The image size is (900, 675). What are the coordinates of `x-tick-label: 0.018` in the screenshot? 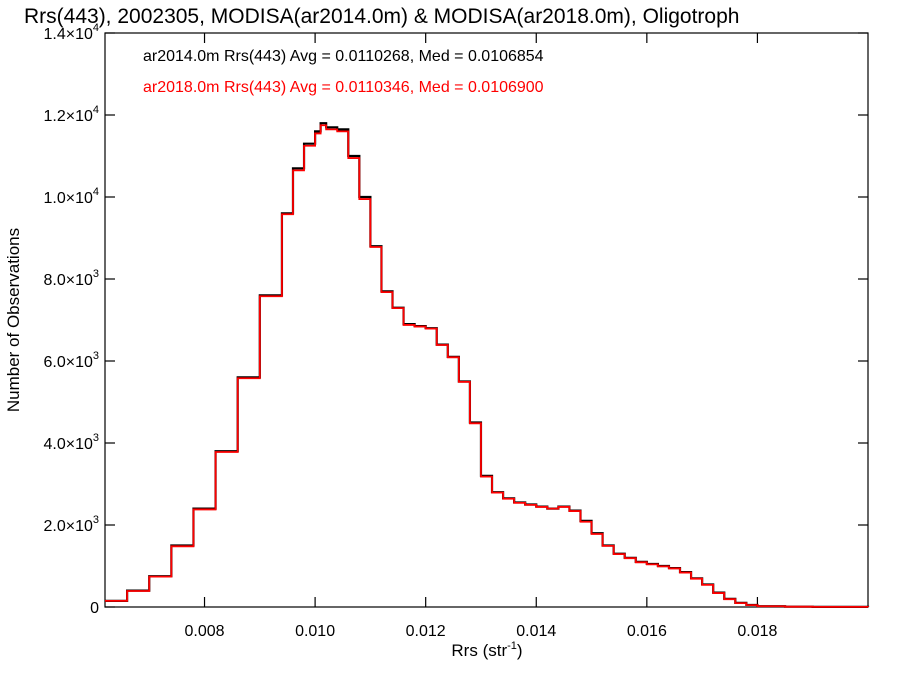 It's located at (757, 631).